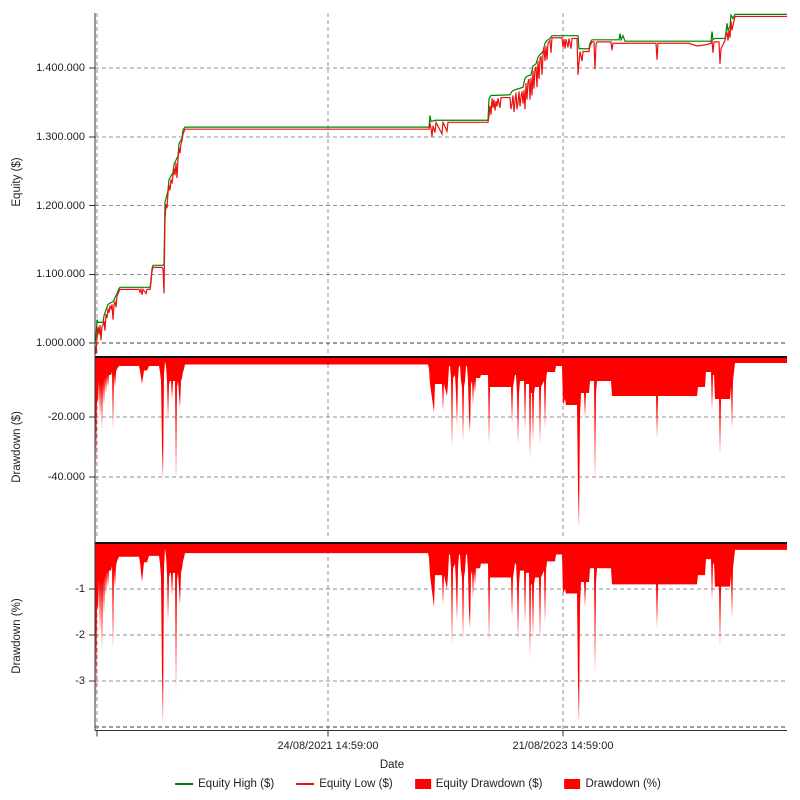 Image resolution: width=800 pixels, height=800 pixels. What do you see at coordinates (392, 765) in the screenshot?
I see `x-axis-title: Date` at bounding box center [392, 765].